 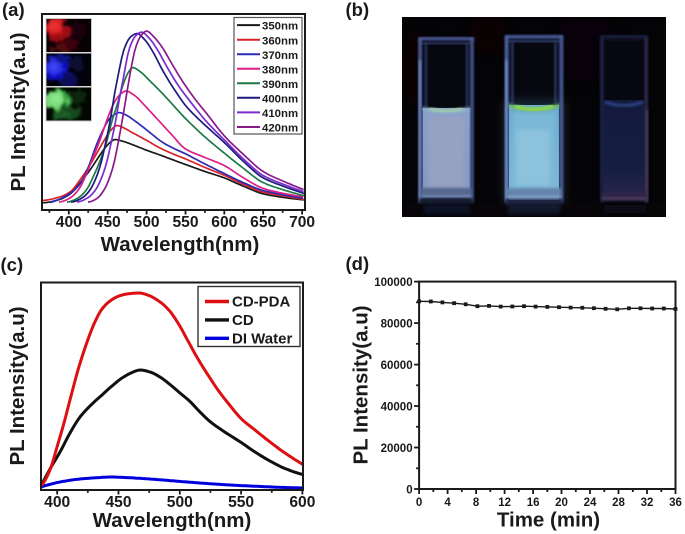 I want to click on svg-text: DI Water, so click(x=262, y=339).